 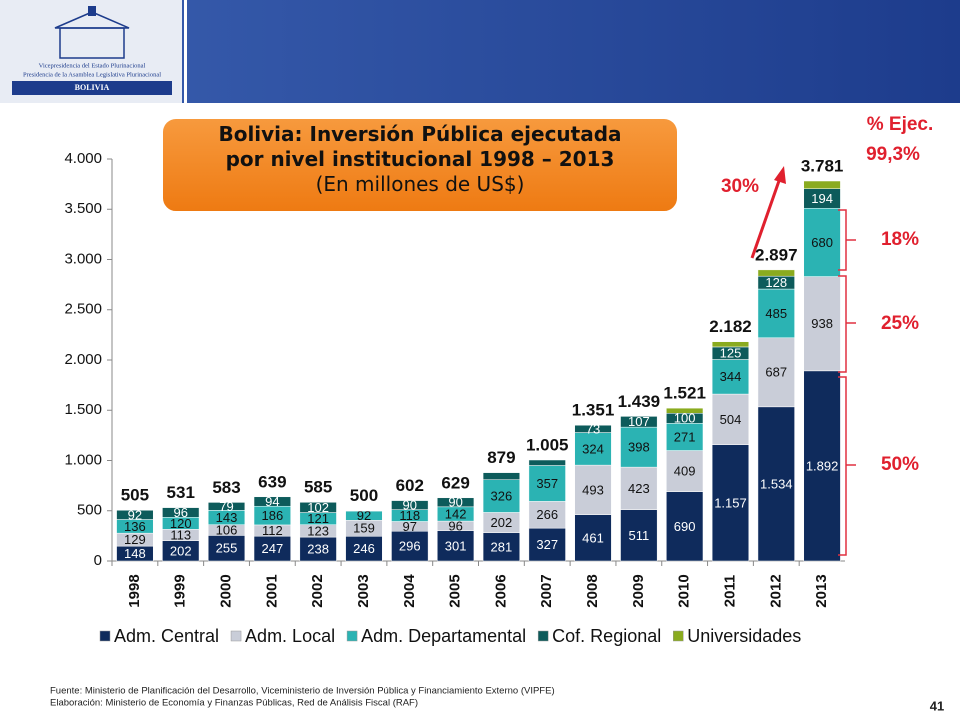 What do you see at coordinates (410, 546) in the screenshot?
I see `data-label: 296` at bounding box center [410, 546].